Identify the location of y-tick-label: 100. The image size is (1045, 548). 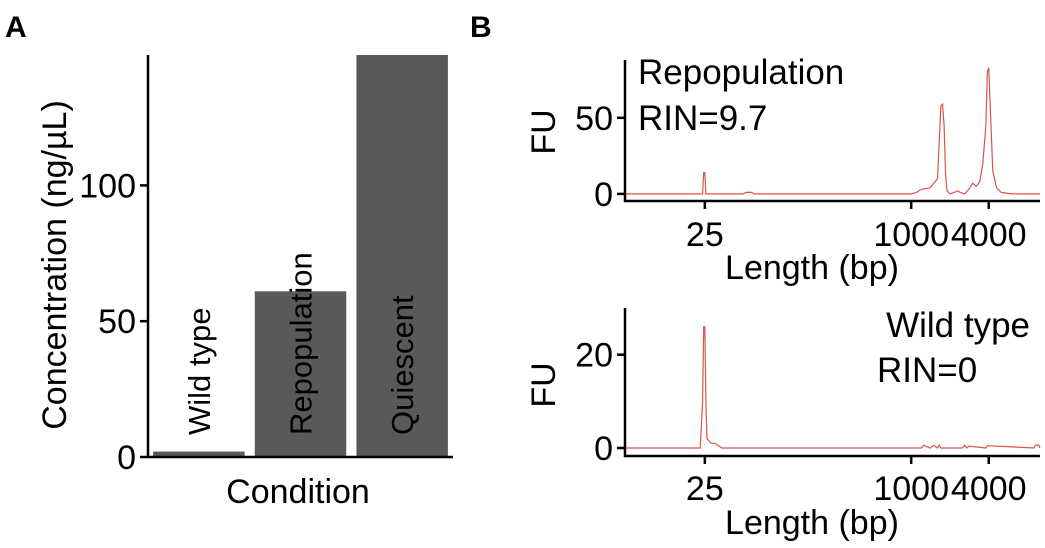
(107, 186).